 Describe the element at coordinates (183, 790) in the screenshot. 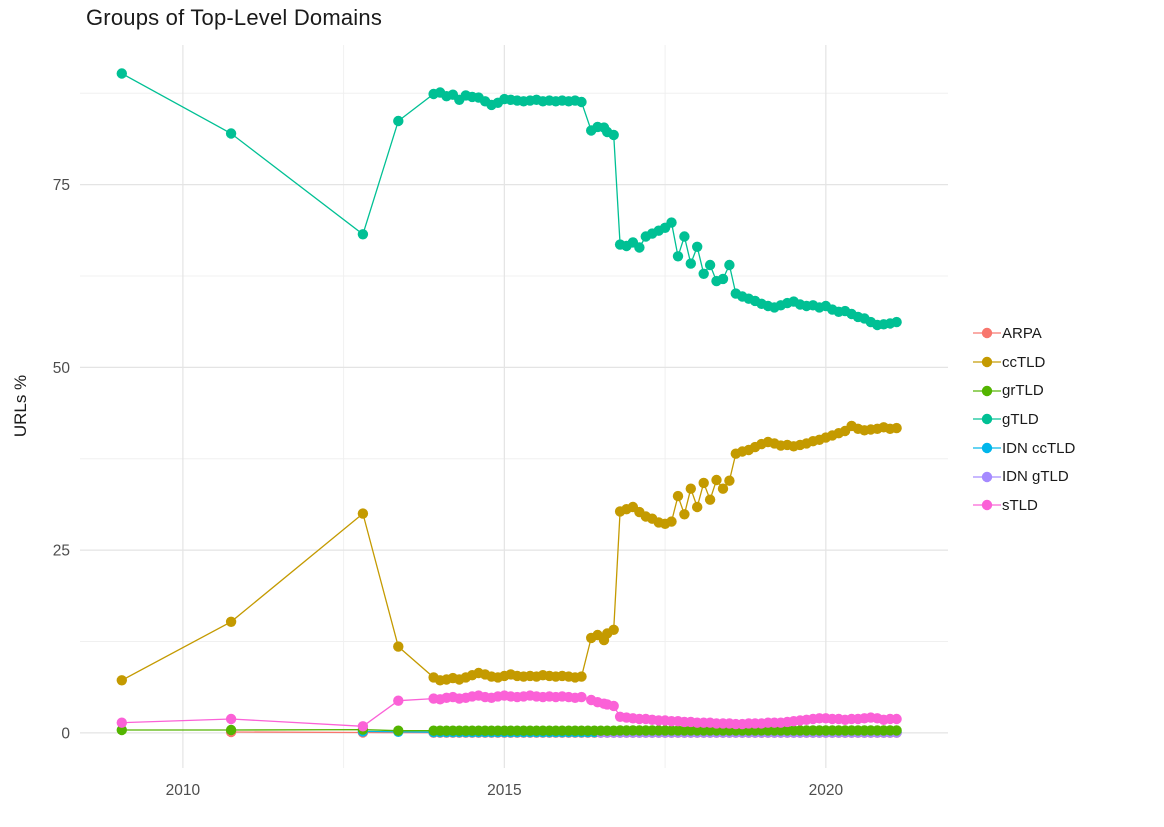

I see `x-tick-label: 2010` at that location.